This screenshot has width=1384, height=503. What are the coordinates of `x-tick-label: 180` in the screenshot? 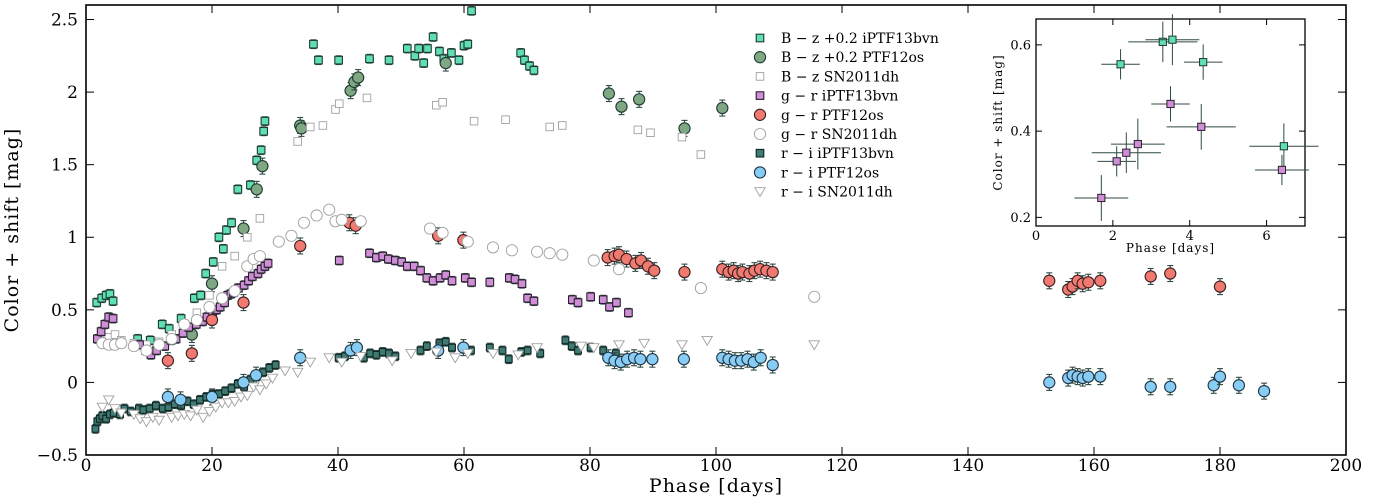 It's located at (1220, 466).